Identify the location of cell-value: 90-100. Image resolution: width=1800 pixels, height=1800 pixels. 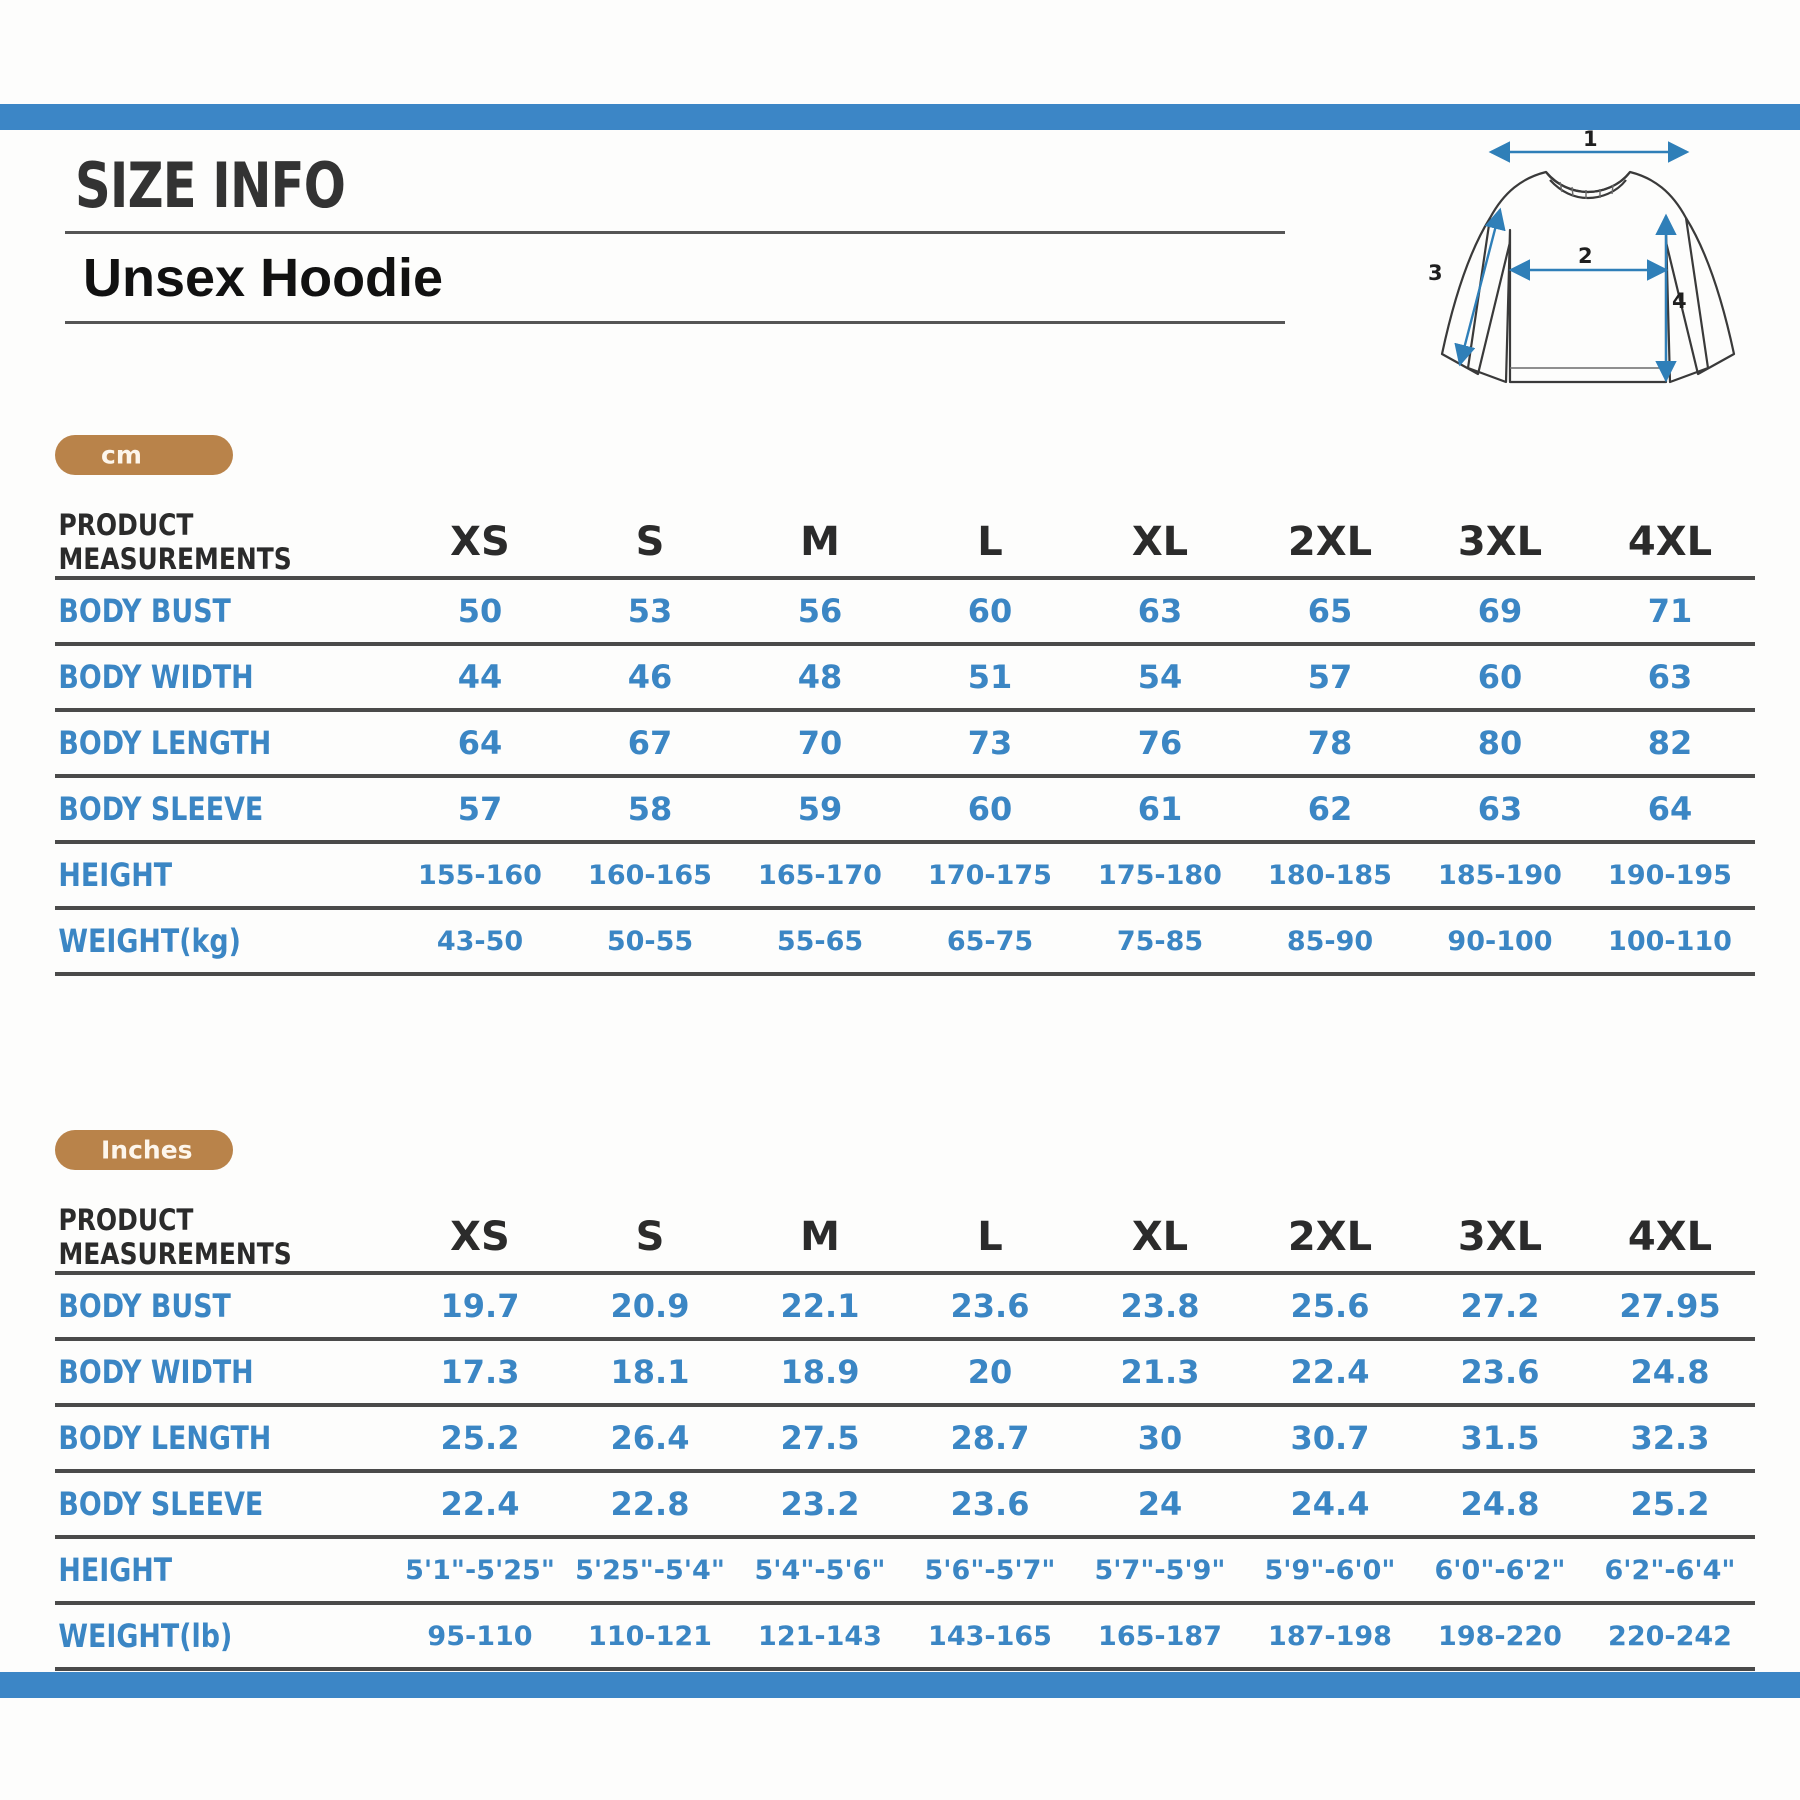
(1500, 942).